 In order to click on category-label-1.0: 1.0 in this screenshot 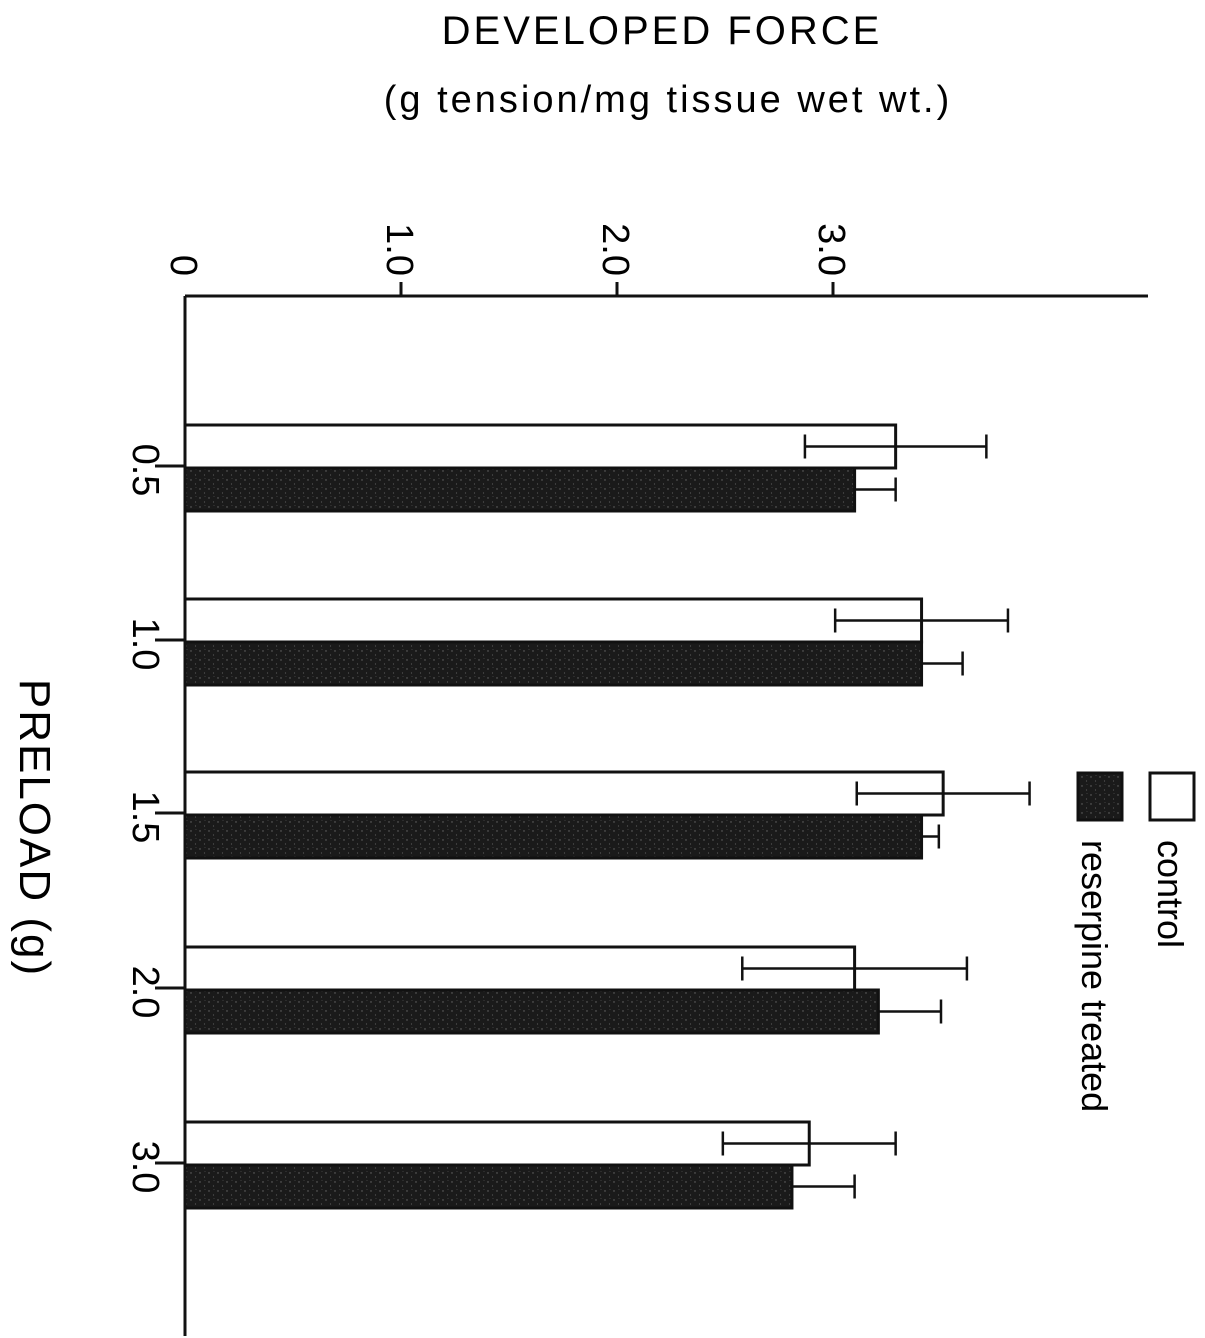, I will do `click(145, 644)`.